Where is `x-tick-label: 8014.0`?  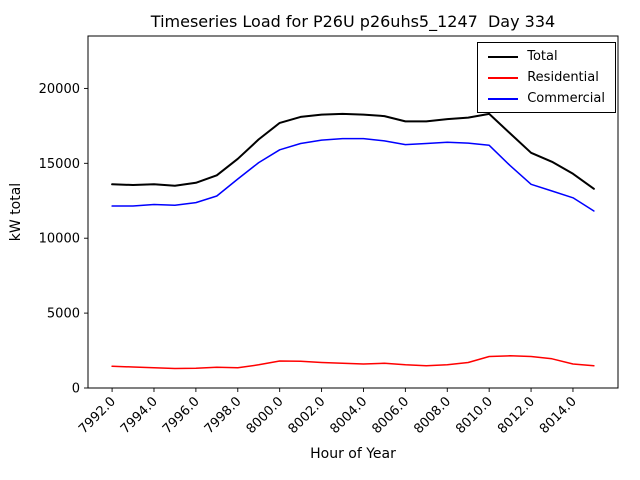 x-tick-label: 8014.0 is located at coordinates (558, 415).